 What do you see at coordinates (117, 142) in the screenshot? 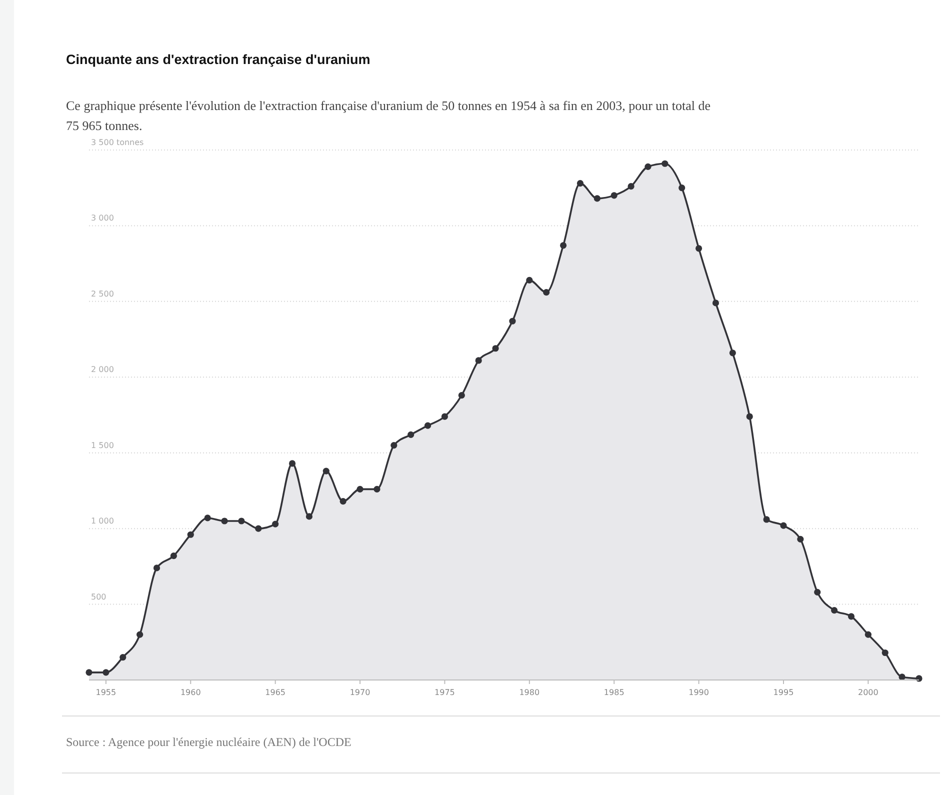
I see `y-tick-label: 3 500 tonnes` at bounding box center [117, 142].